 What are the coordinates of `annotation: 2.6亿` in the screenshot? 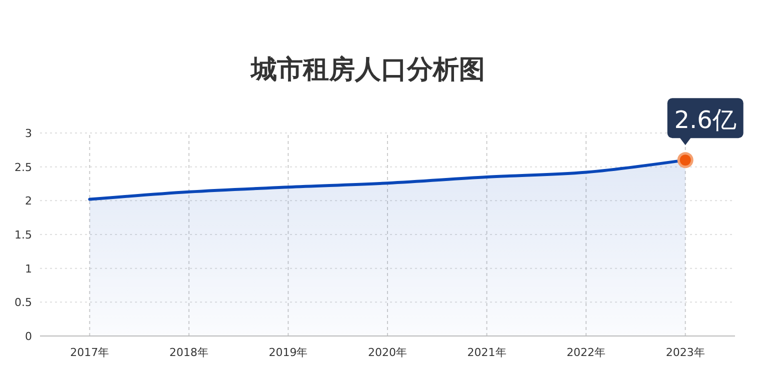 It's located at (705, 120).